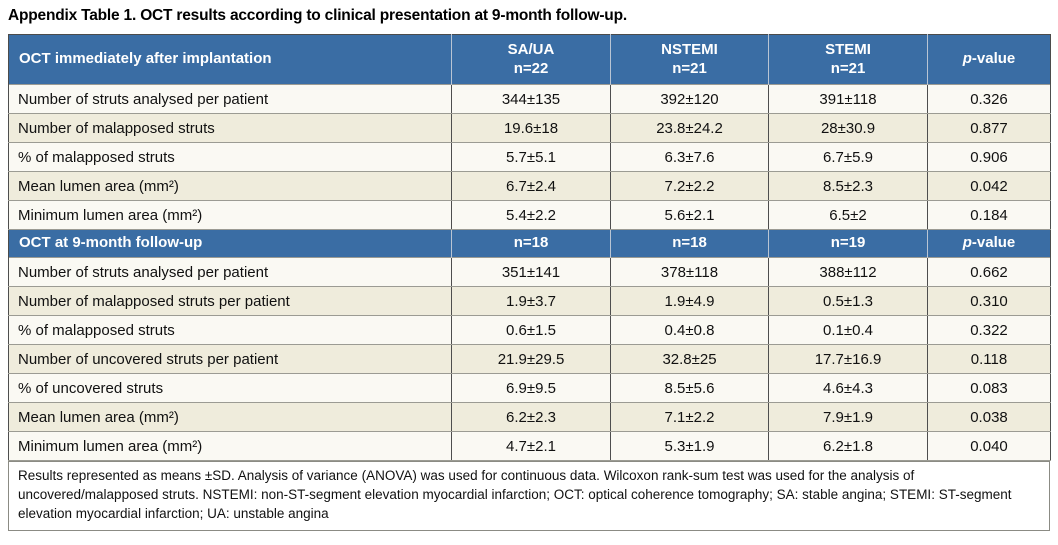  Describe the element at coordinates (989, 272) in the screenshot. I see `pvalue-cell: 0.662` at that location.